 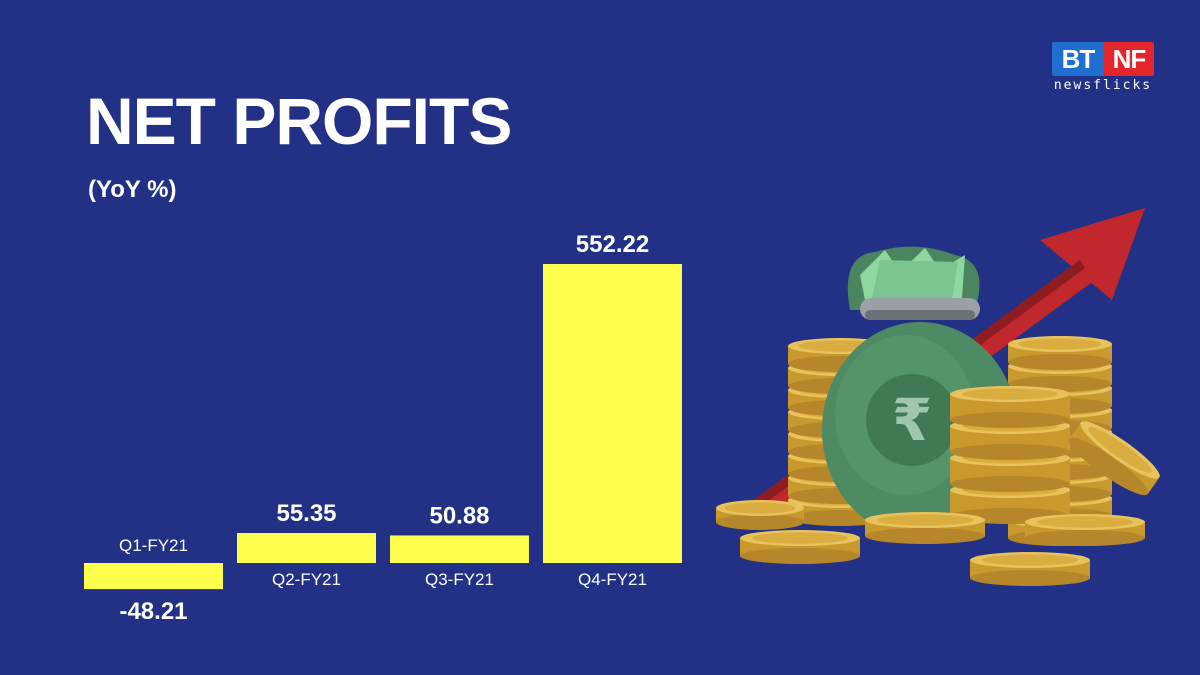 I want to click on value-label: 55.35, so click(x=306, y=513).